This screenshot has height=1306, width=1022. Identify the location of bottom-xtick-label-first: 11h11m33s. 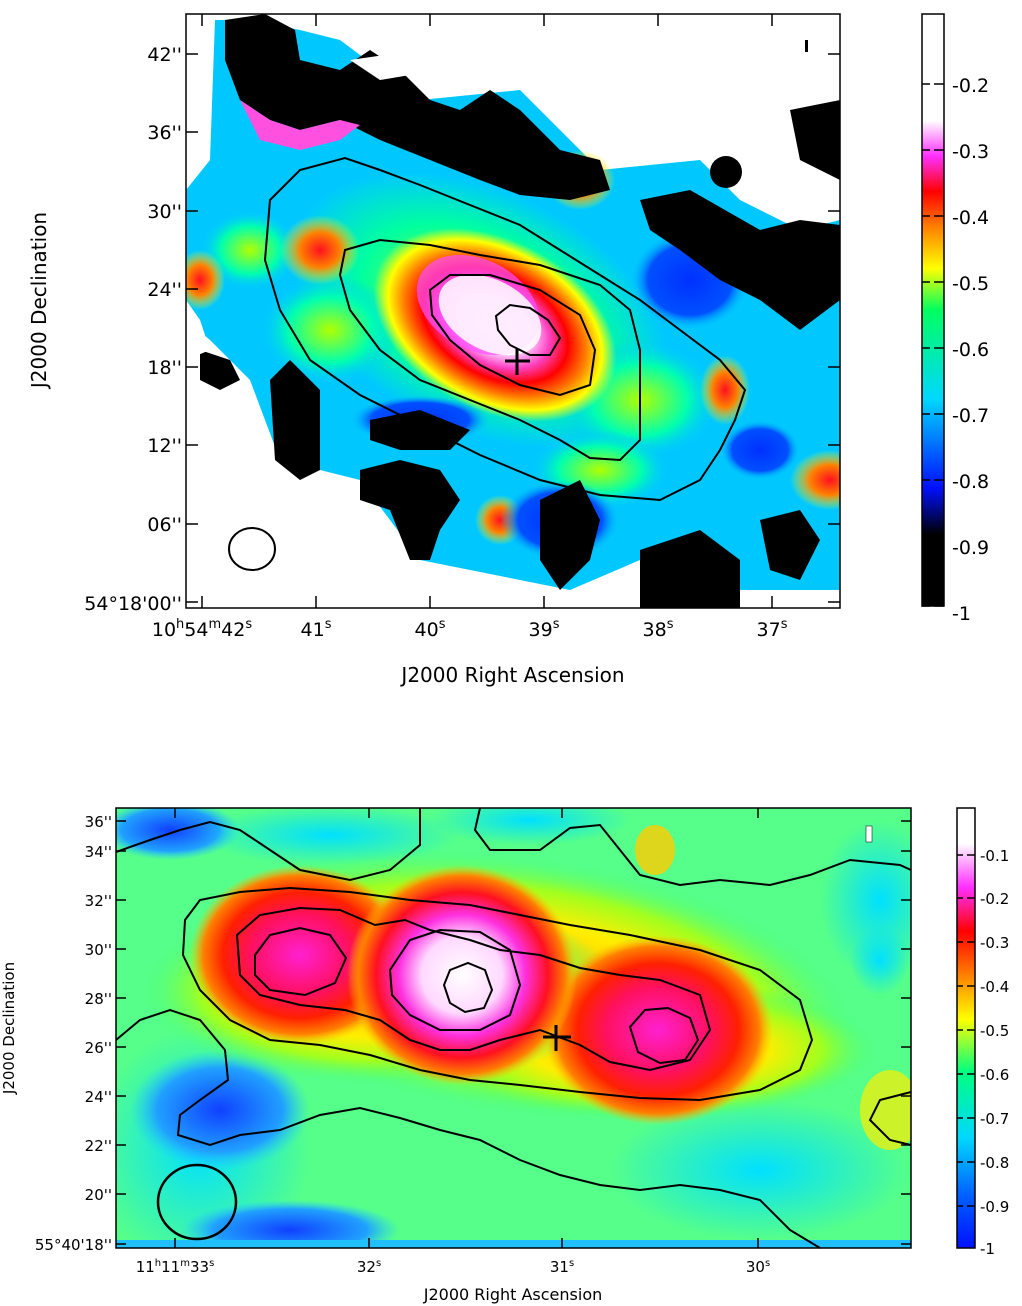
(175, 1267).